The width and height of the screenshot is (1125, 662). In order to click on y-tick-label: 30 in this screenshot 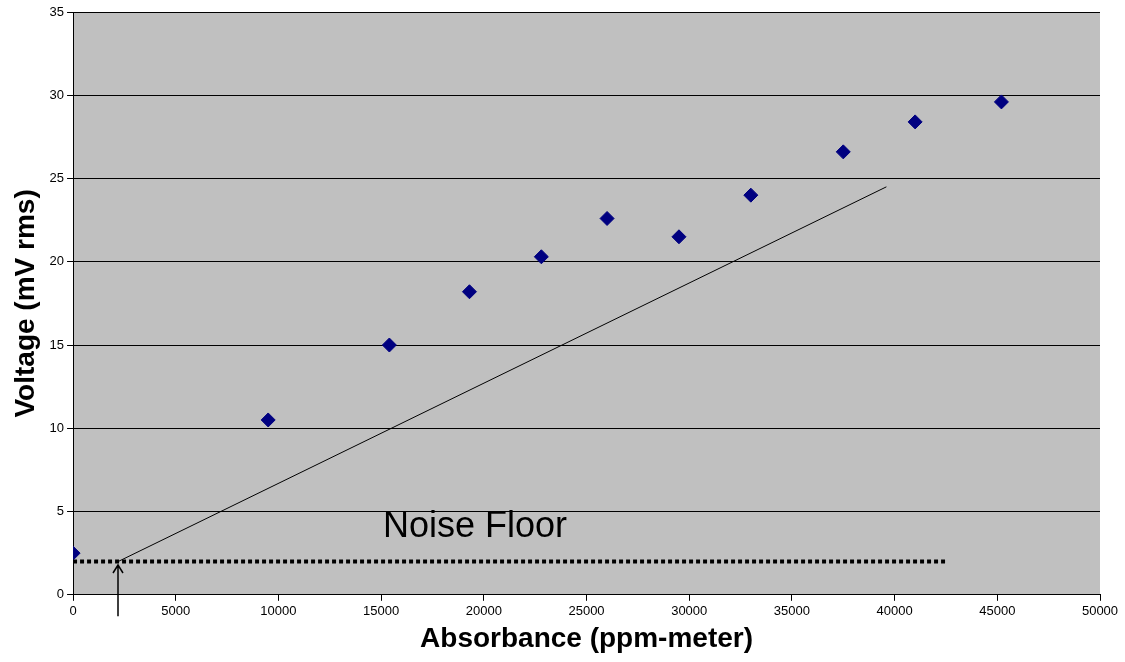, I will do `click(57, 94)`.